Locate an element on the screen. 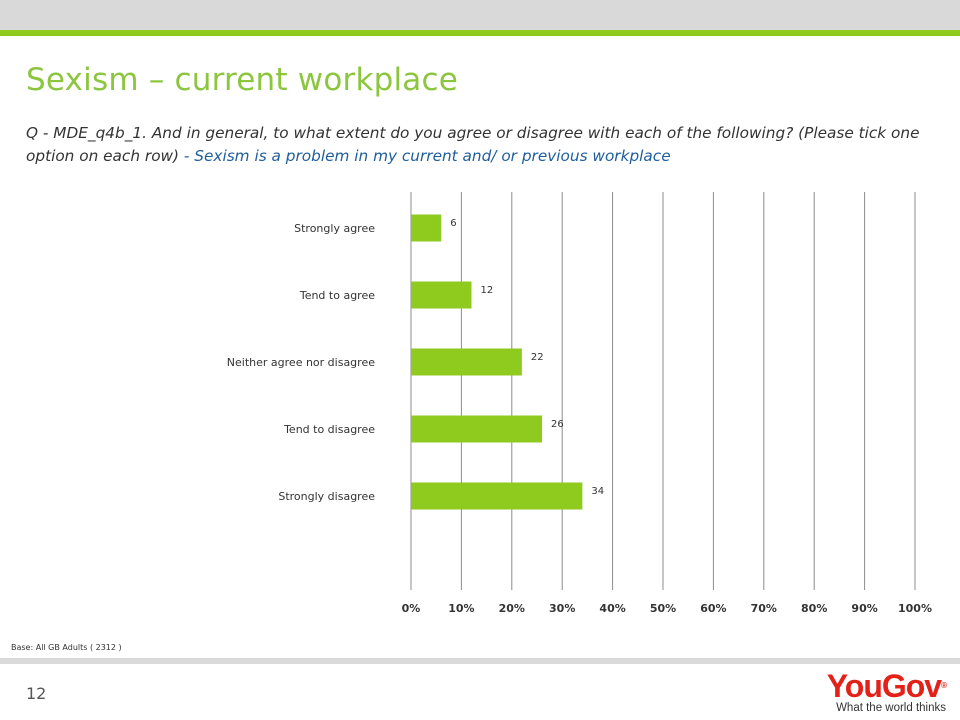  x-tick-label: 20% is located at coordinates (512, 608).